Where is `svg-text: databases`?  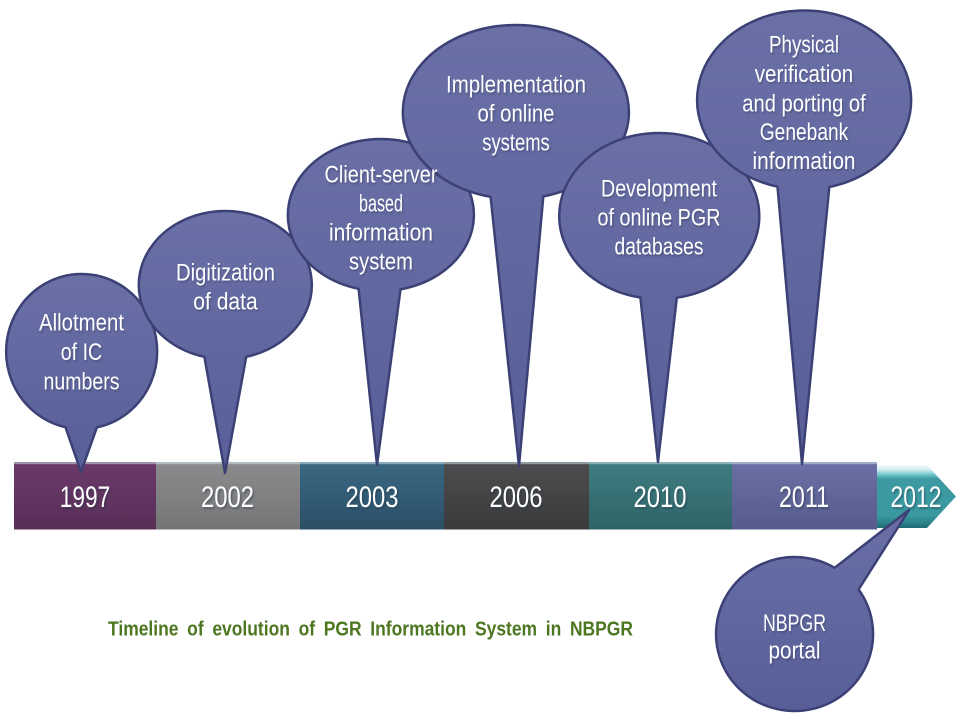
svg-text: databases is located at coordinates (659, 247).